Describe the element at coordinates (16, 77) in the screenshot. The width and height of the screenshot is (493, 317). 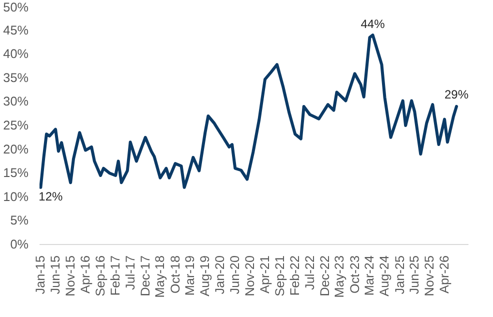
I see `y-tick-label: 35%` at that location.